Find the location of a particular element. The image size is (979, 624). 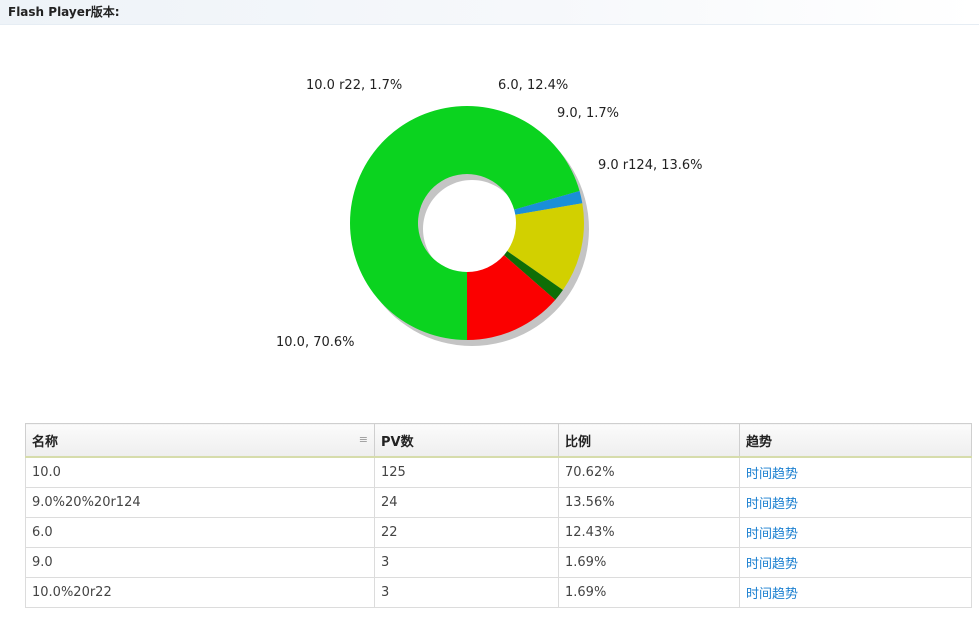

section-header: Flash Player版本: is located at coordinates (489, 12).